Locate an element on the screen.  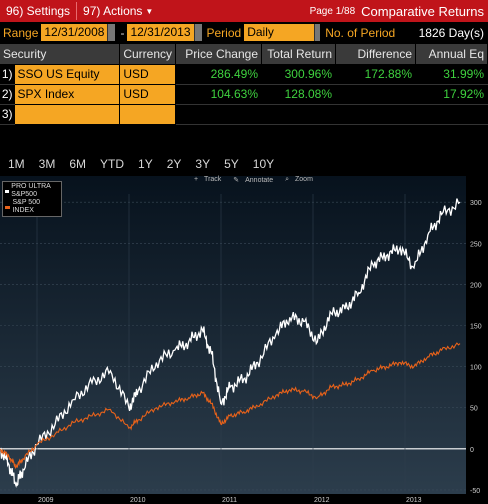
annual-eq-cell: 17.92% is located at coordinates (451, 94).